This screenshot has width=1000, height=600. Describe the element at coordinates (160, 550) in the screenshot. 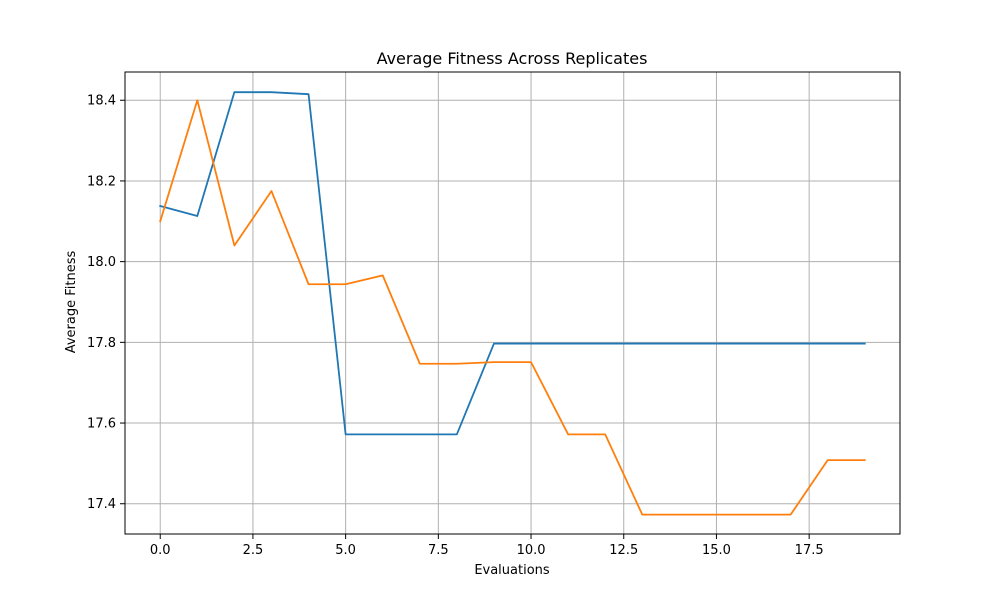

I see `x-tick-label: 0.0` at that location.